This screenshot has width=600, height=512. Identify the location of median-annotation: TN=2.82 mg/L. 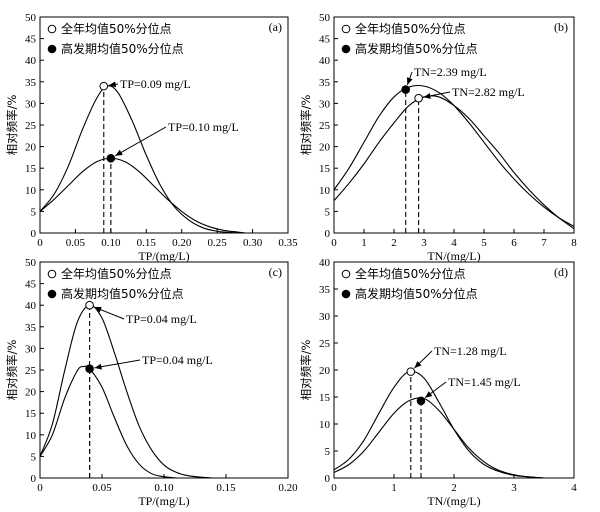
(488, 92).